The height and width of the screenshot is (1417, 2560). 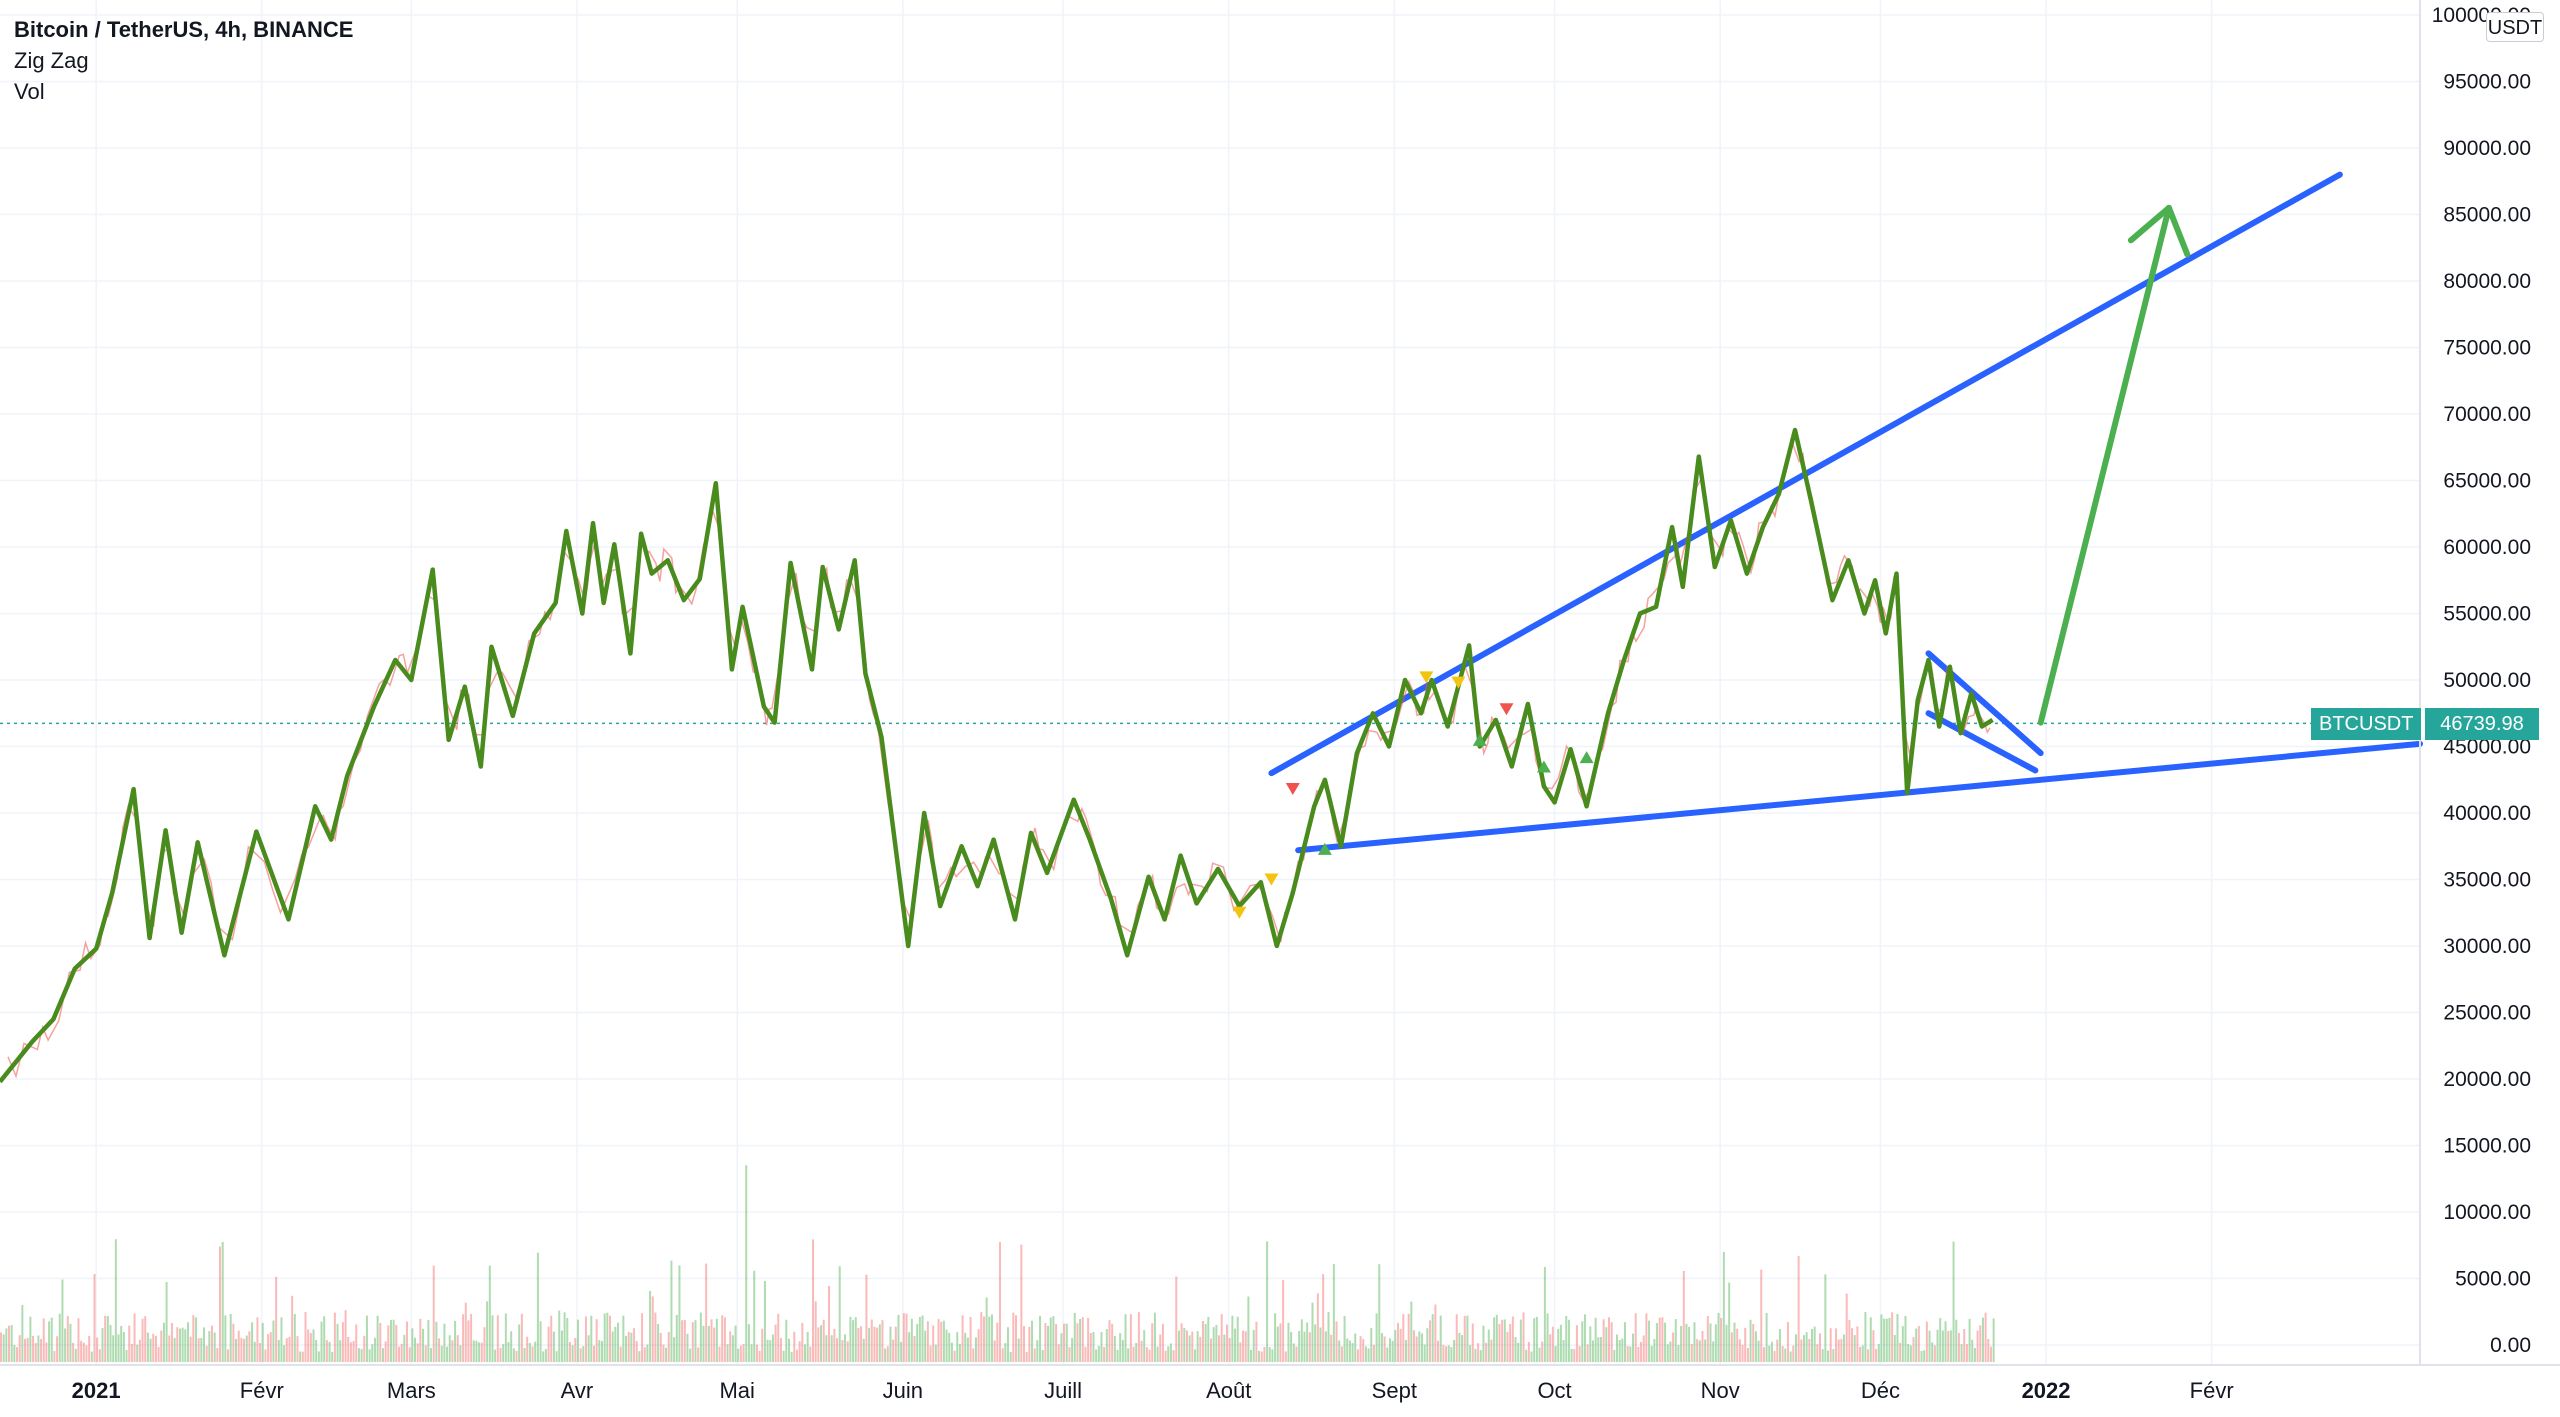 What do you see at coordinates (184, 29) in the screenshot?
I see `symbol-title: Bitcoin / TetherUS, 4h, BINANCE` at bounding box center [184, 29].